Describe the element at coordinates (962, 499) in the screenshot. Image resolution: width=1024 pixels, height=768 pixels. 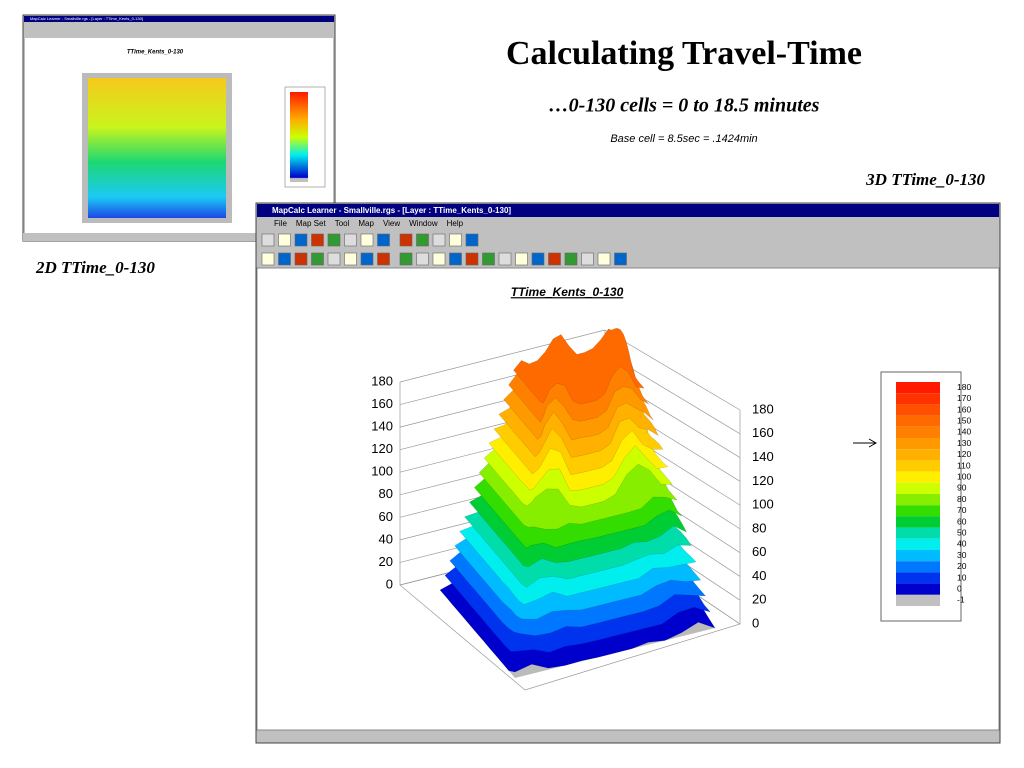
I see `legend-label: 80` at that location.